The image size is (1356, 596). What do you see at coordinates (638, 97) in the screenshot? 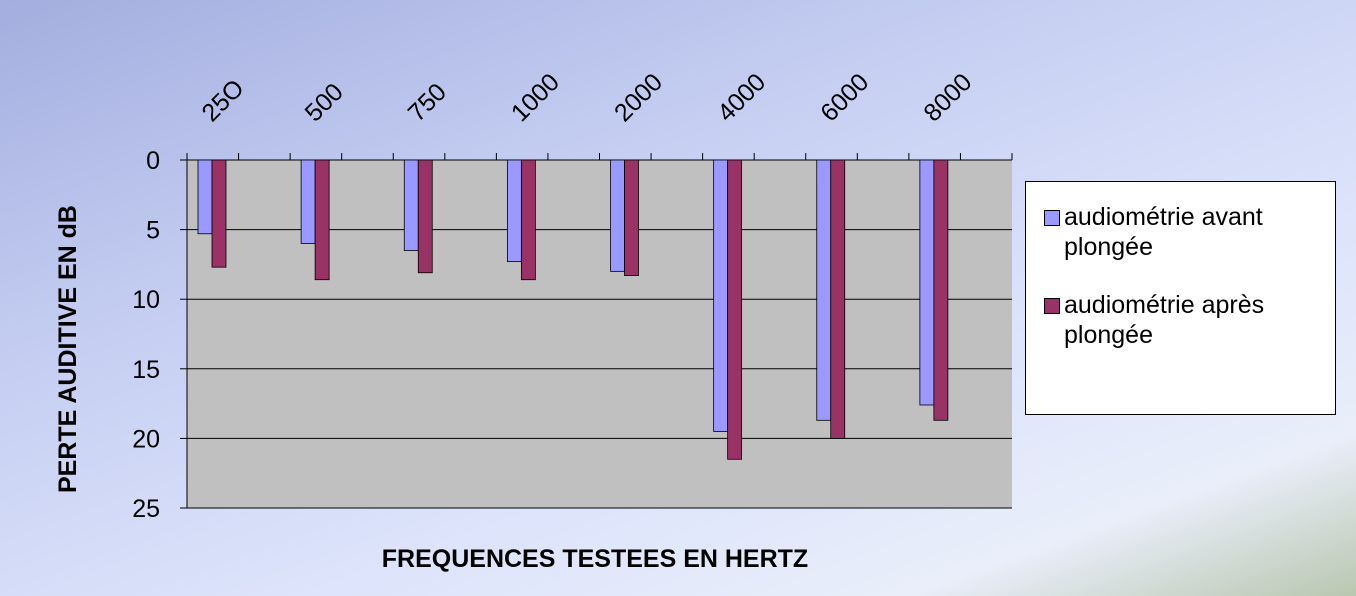
I see `x-tick-label: 2000` at bounding box center [638, 97].